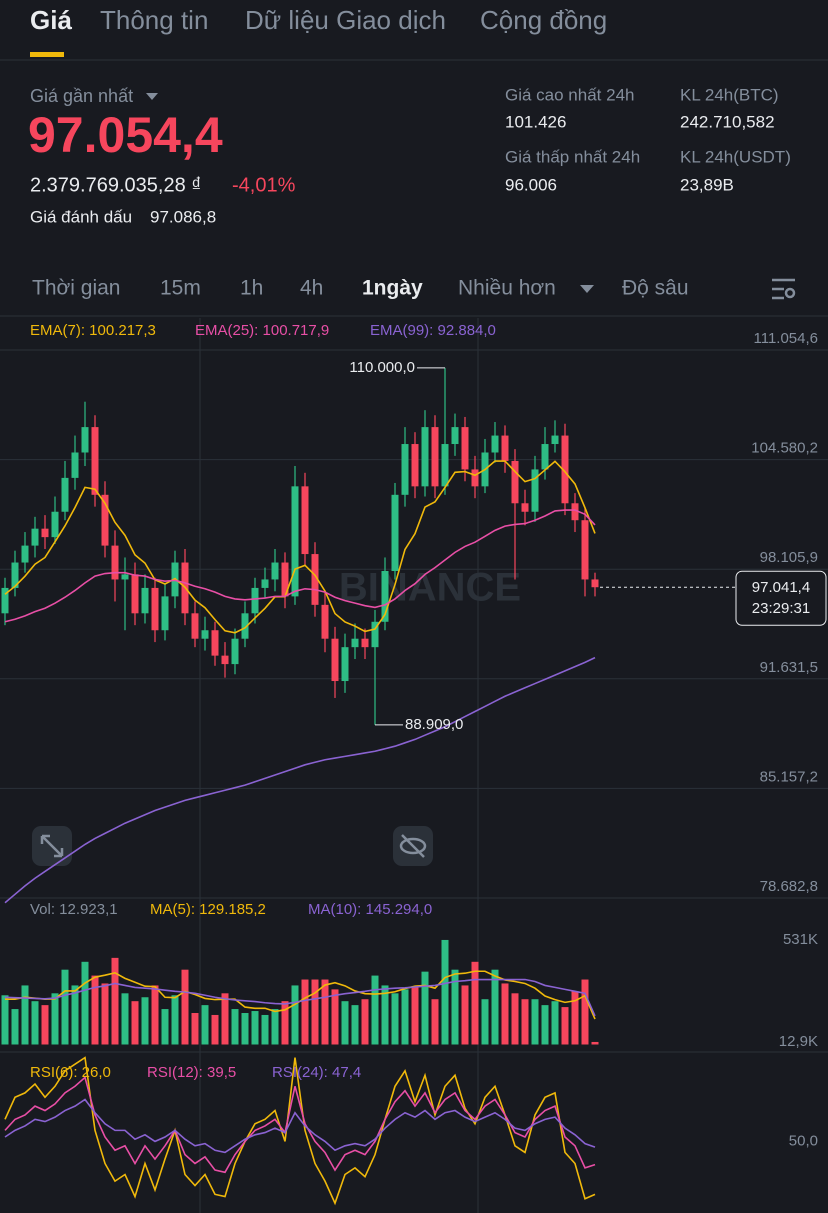  Describe the element at coordinates (781, 608) in the screenshot. I see `countdown: 23:29:31` at that location.